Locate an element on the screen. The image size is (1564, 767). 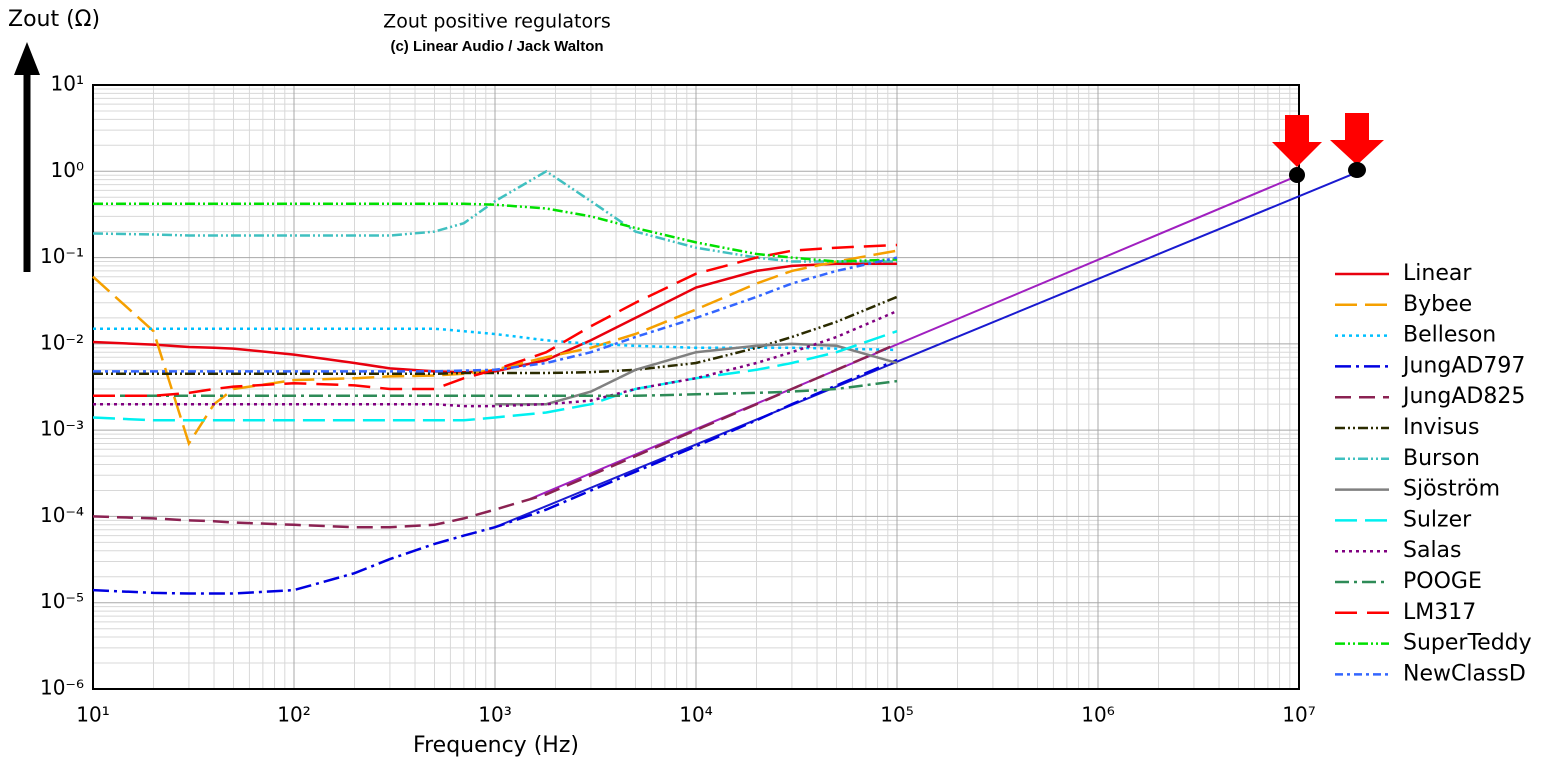
y-arrow is located at coordinates (27, 157).